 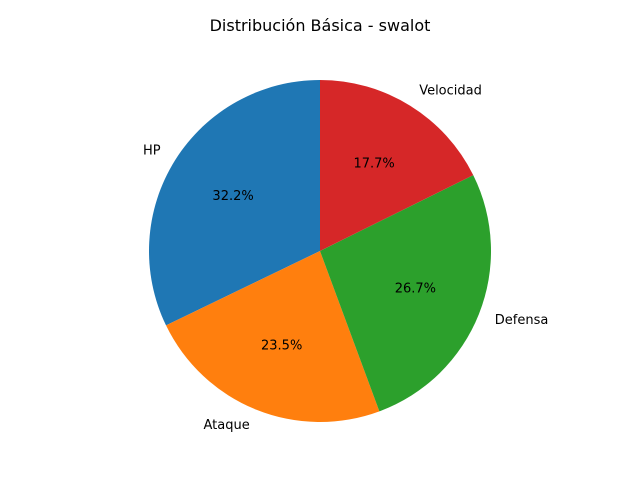 I want to click on chart-title: Distribución Básica - swalot, so click(x=320, y=25).